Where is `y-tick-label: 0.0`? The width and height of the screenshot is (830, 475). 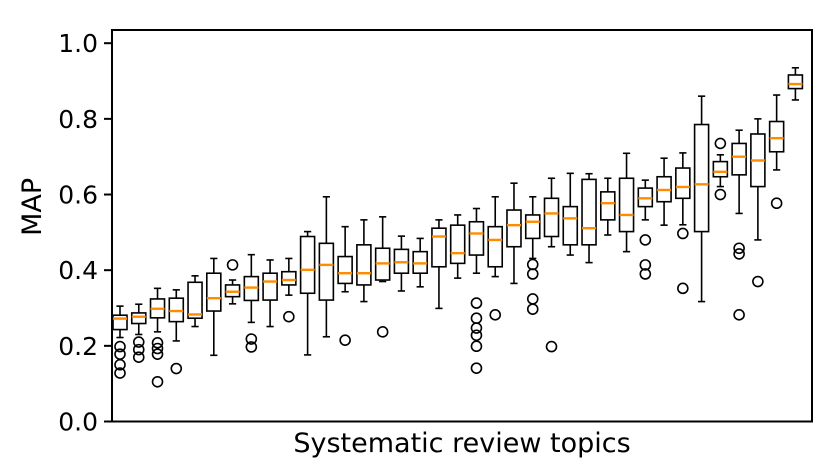
y-tick-label: 0.0 is located at coordinates (78, 422).